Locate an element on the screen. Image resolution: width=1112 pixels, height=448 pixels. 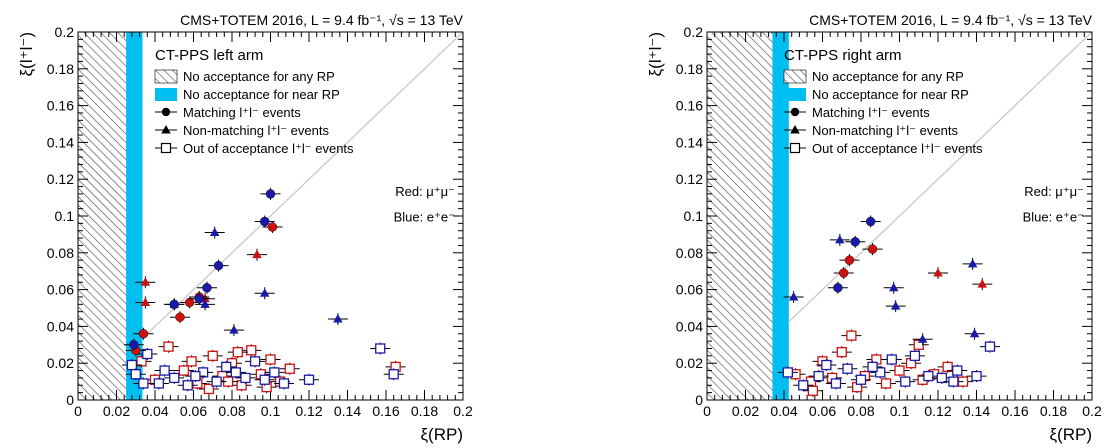
legend-cyan-label: No acceptance for near RP is located at coordinates (890, 94).